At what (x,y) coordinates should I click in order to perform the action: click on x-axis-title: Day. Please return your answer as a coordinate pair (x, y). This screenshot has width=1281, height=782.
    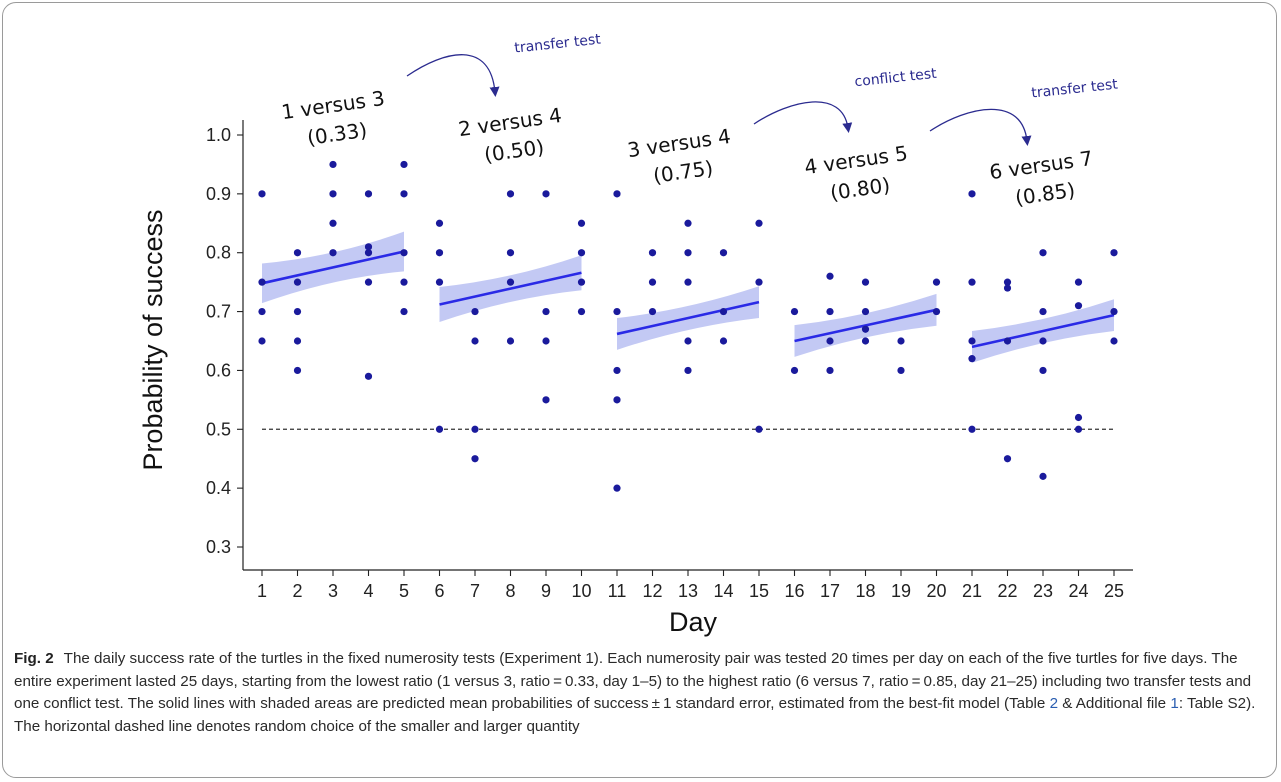
    Looking at the image, I should click on (693, 622).